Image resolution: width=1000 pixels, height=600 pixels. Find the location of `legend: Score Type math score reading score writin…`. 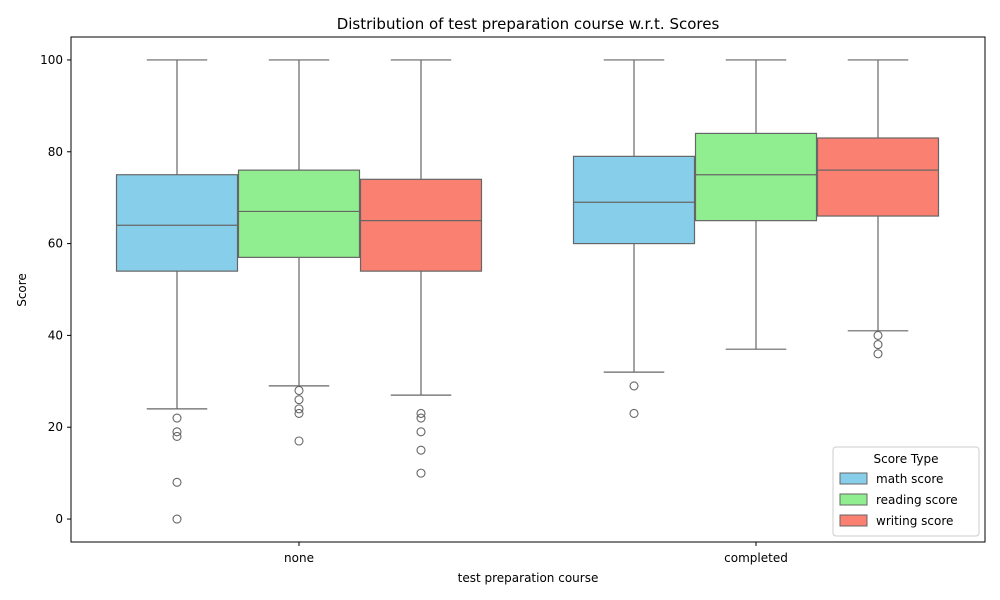

legend: Score Type math score reading score writin… is located at coordinates (906, 491).